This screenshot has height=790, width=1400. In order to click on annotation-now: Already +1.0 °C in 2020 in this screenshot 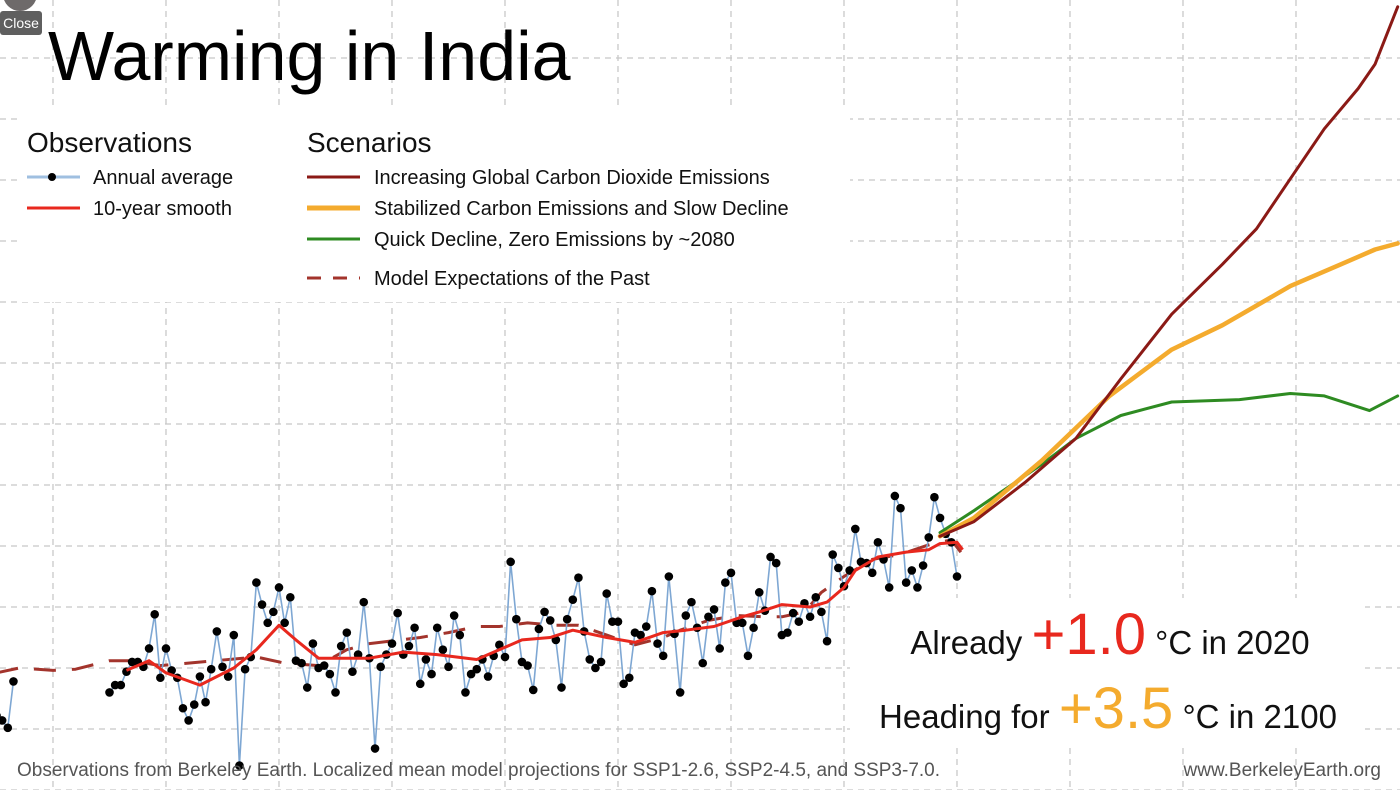, I will do `click(1109, 634)`.